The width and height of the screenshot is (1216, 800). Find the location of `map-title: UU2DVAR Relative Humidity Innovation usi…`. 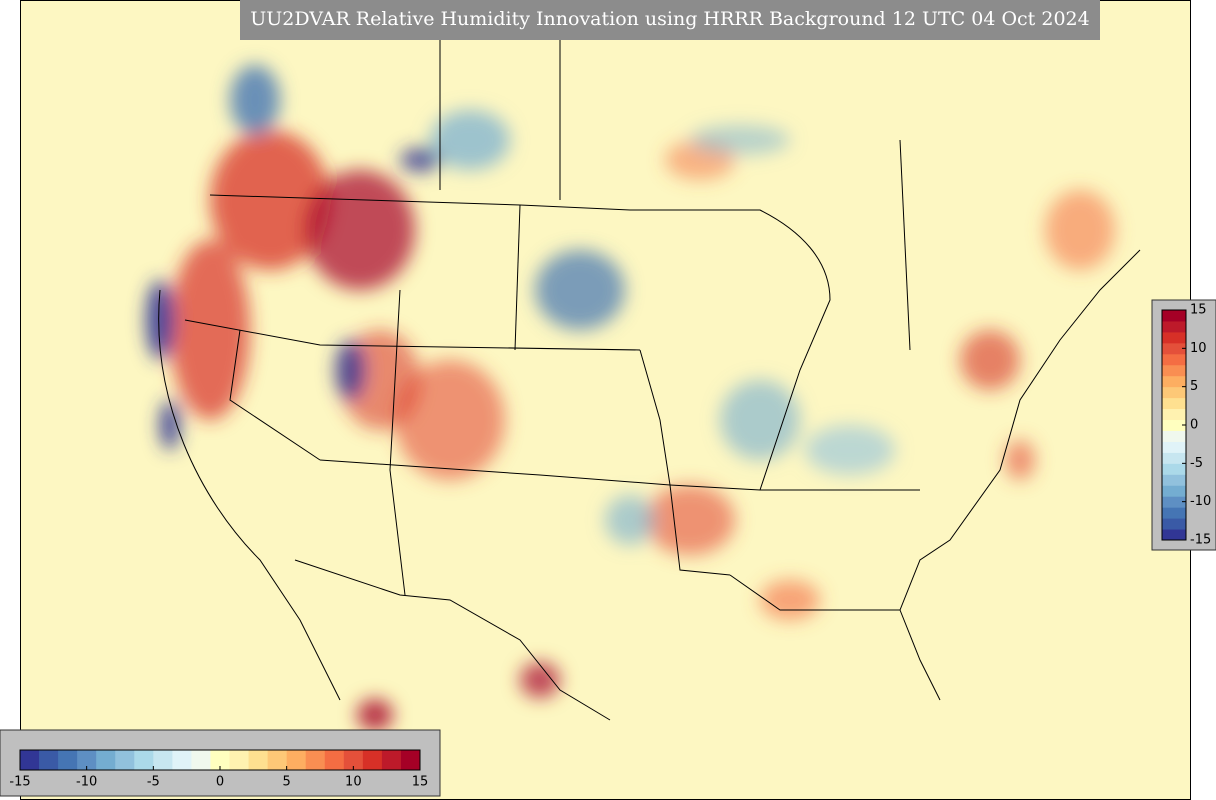

map-title: UU2DVAR Relative Humidity Innovation usi… is located at coordinates (669, 19).